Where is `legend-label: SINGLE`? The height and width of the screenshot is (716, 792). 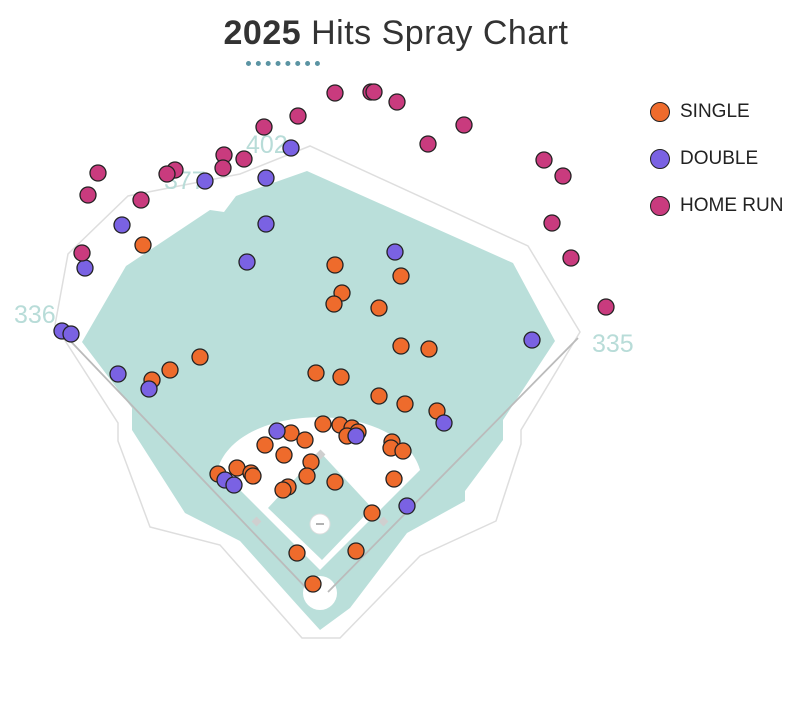 legend-label: SINGLE is located at coordinates (715, 111).